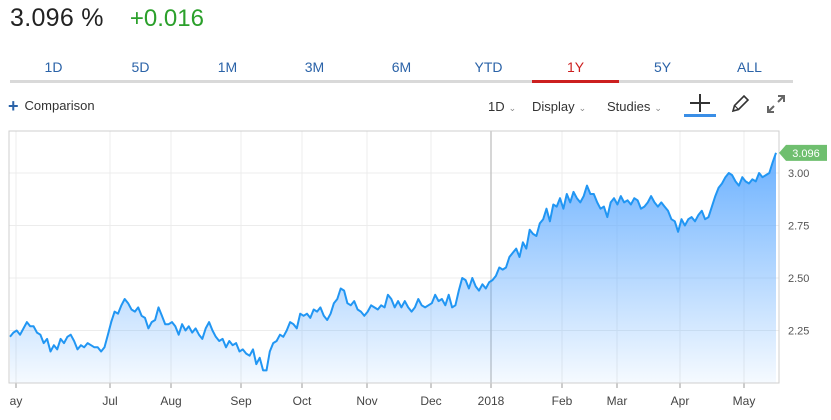 Image resolution: width=831 pixels, height=420 pixels. Describe the element at coordinates (415, 107) in the screenshot. I see `chart-toolbar: + Comparison 1D ⌄ Display ⌄ Studies ⌄` at that location.